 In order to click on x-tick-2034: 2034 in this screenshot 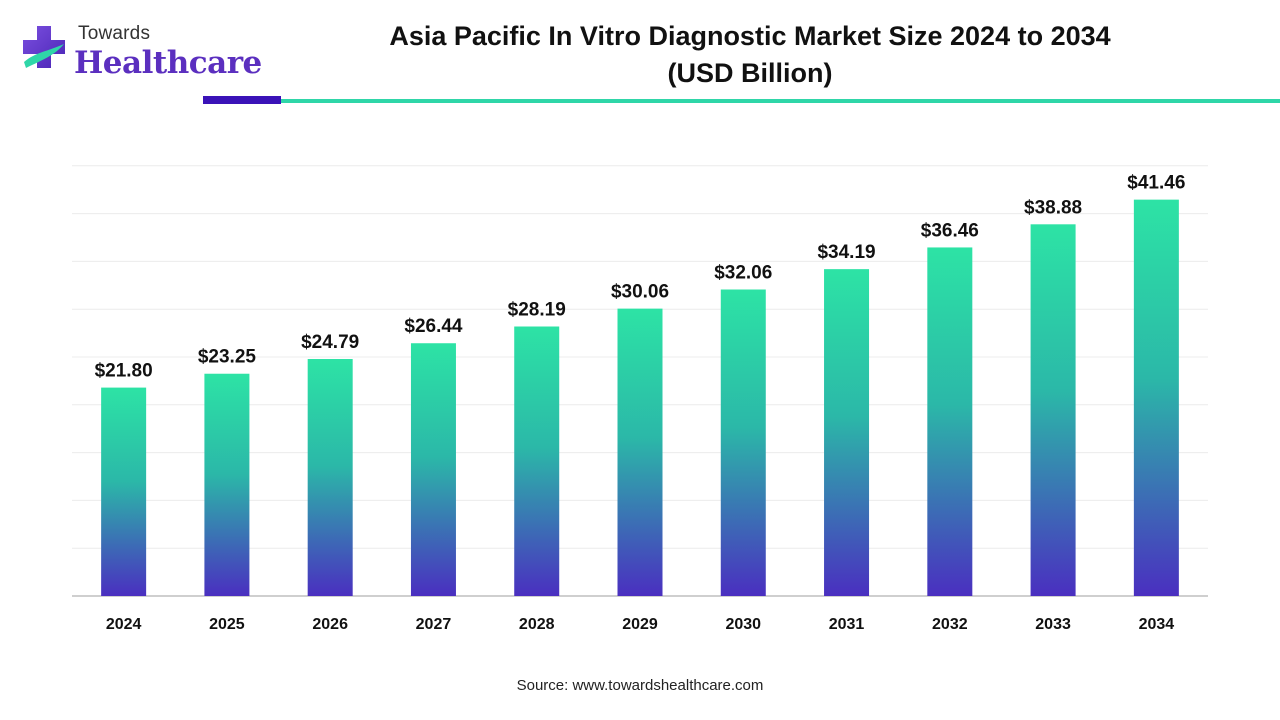, I will do `click(1157, 624)`.